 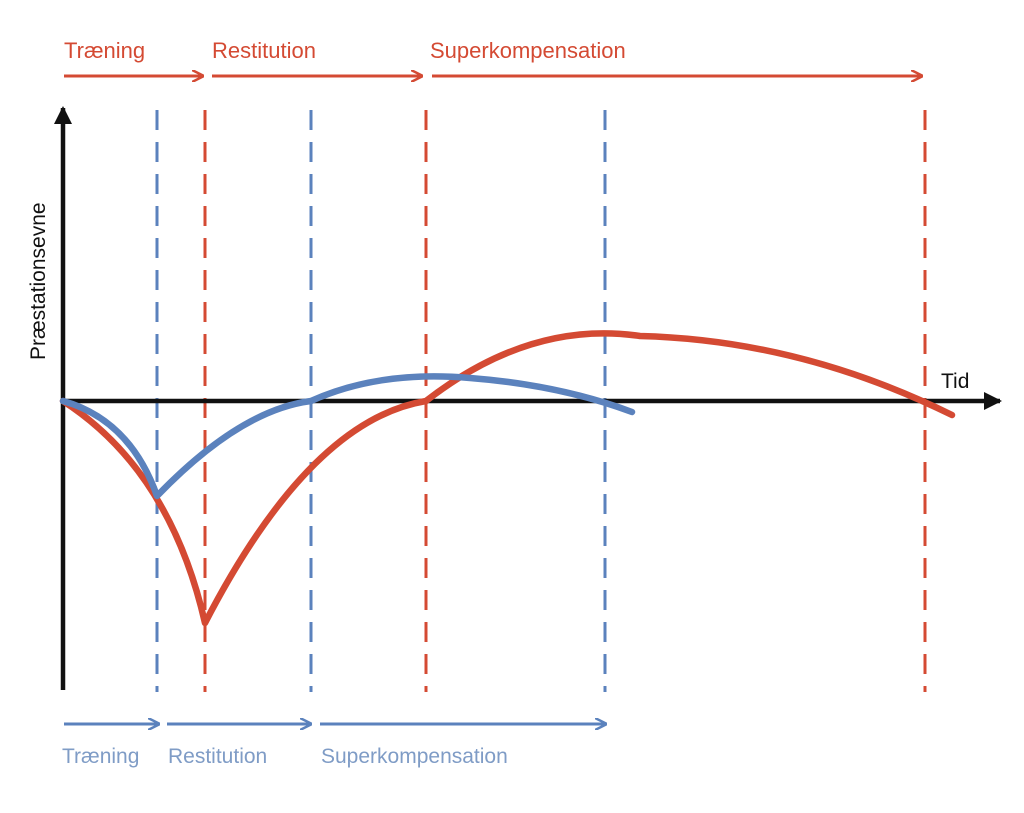 What do you see at coordinates (347, 436) in the screenshot?
I see `blue-performance-curve` at bounding box center [347, 436].